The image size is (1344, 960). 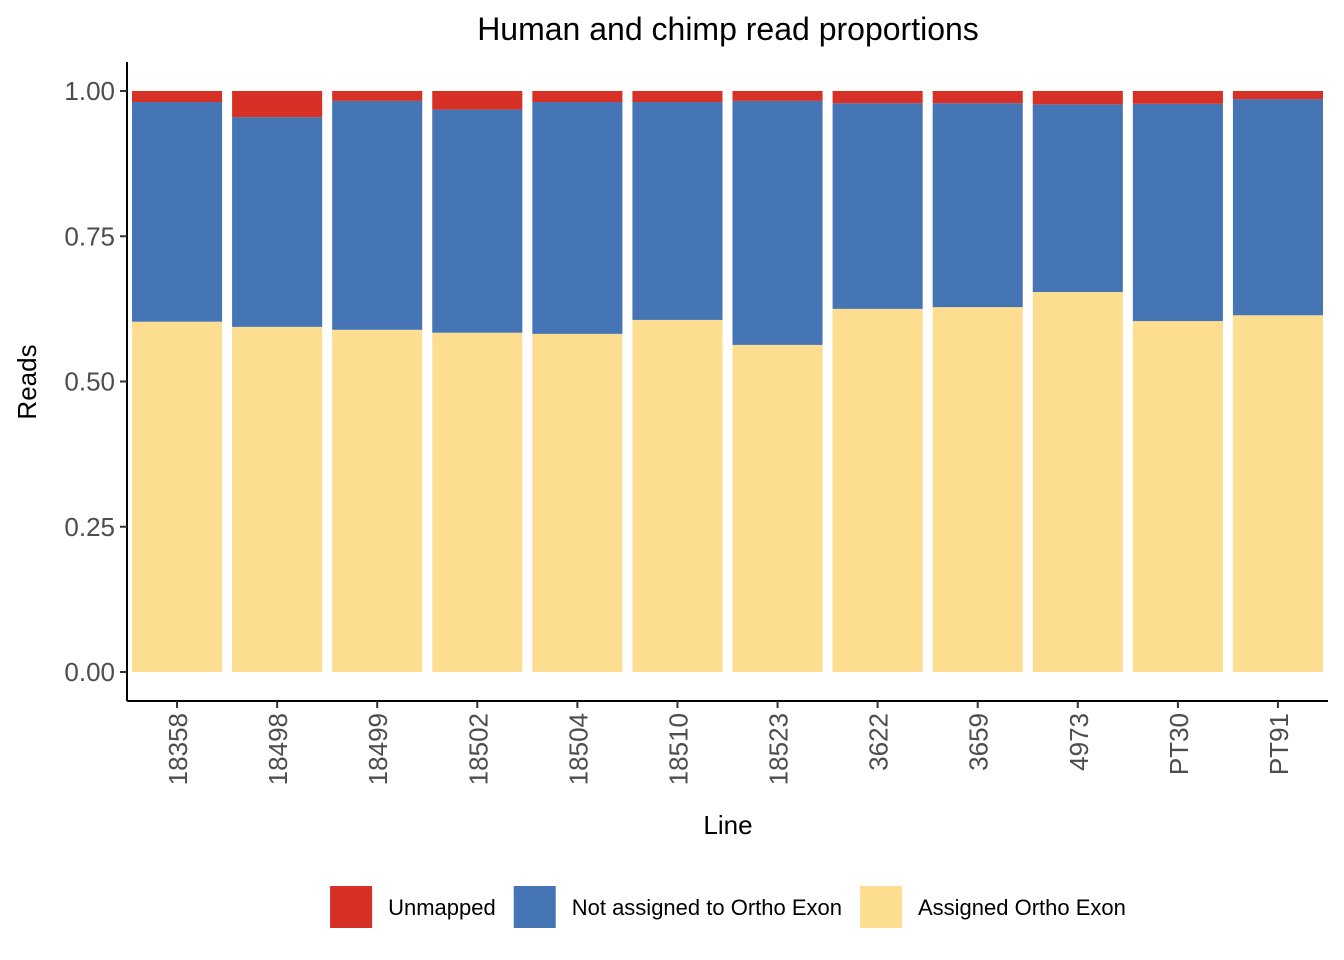 What do you see at coordinates (727, 825) in the screenshot?
I see `x-axis-title: Line` at bounding box center [727, 825].